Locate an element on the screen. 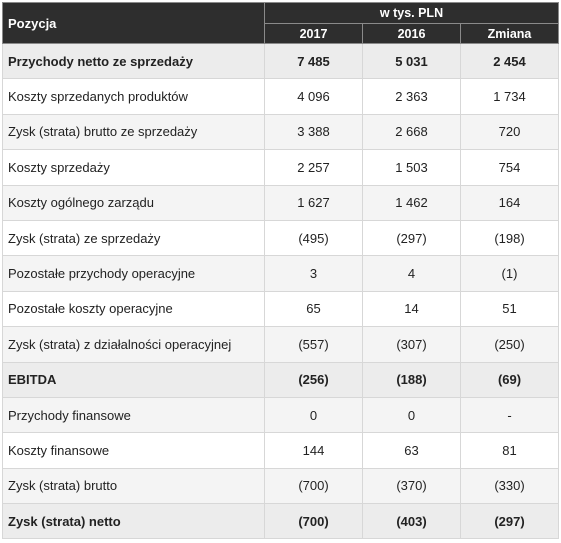 The width and height of the screenshot is (561, 543). row-label: Przychody finansowe is located at coordinates (133, 415).